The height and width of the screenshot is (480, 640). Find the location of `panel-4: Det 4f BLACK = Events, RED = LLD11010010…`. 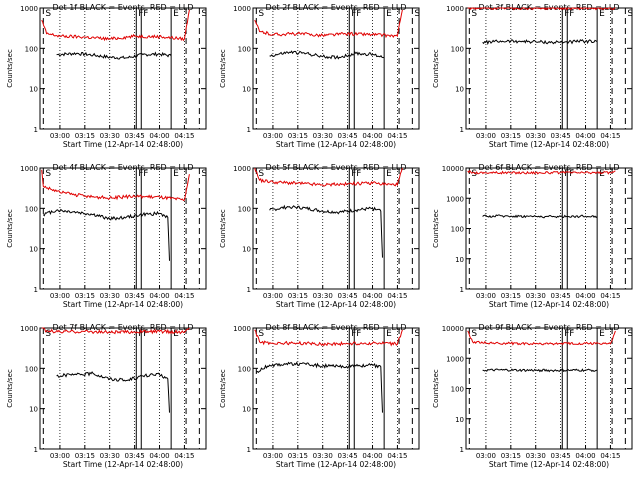

panel-4: Det 4f BLACK = Events, RED = LLD11010010… is located at coordinates (106, 236).